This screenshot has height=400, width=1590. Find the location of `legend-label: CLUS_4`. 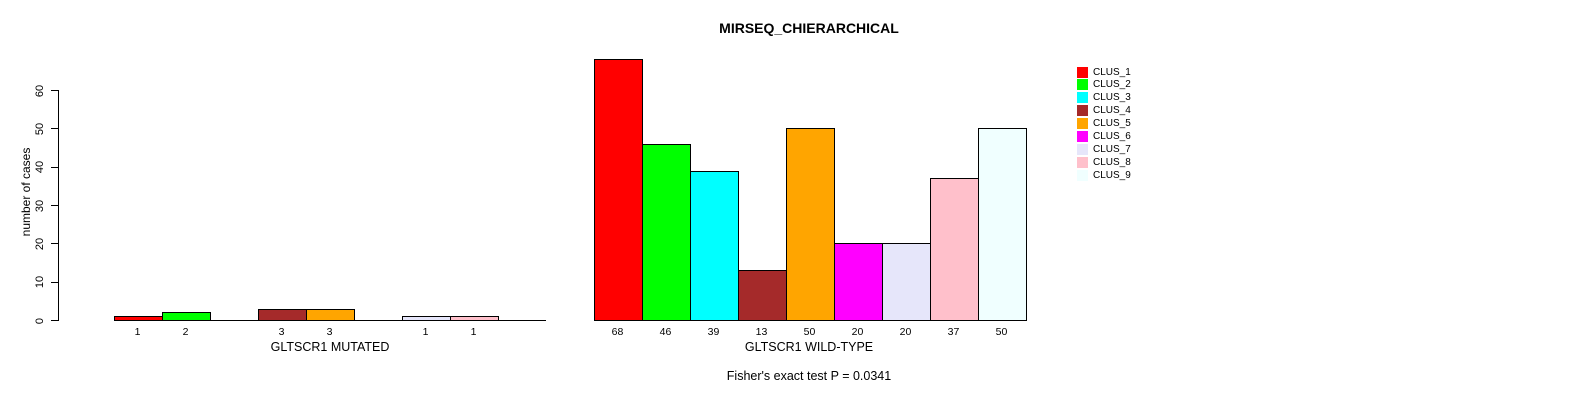

legend-label: CLUS_4 is located at coordinates (1112, 111).